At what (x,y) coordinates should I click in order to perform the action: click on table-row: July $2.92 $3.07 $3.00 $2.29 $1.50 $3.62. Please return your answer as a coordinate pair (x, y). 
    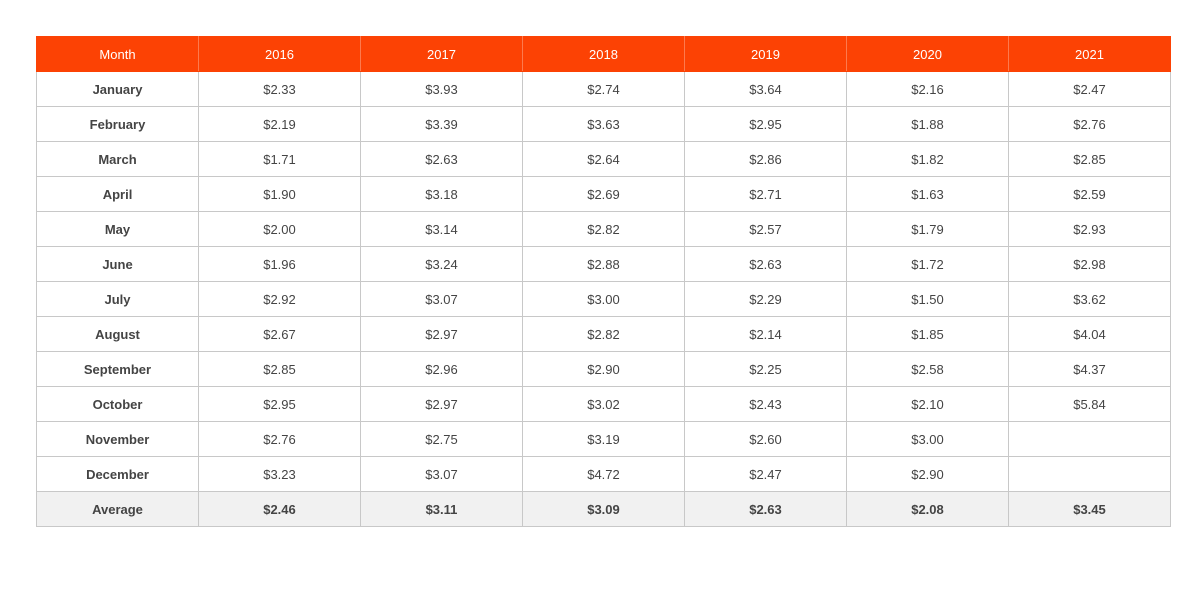
    Looking at the image, I should click on (603, 299).